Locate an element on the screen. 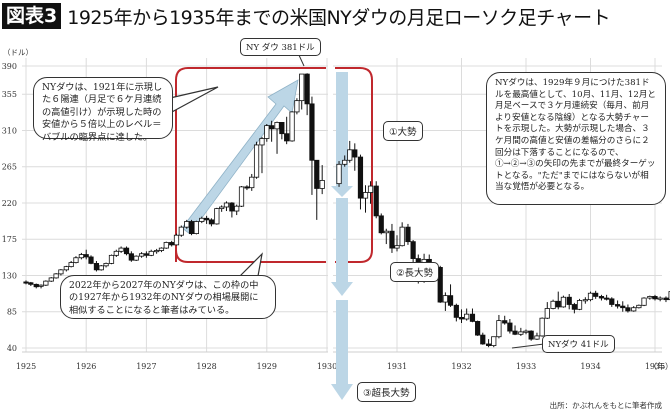 This screenshot has height=414, width=670. title-text: 1925年から1935年までの米国NYダウの月足ローソク足チャート is located at coordinates (339, 17).